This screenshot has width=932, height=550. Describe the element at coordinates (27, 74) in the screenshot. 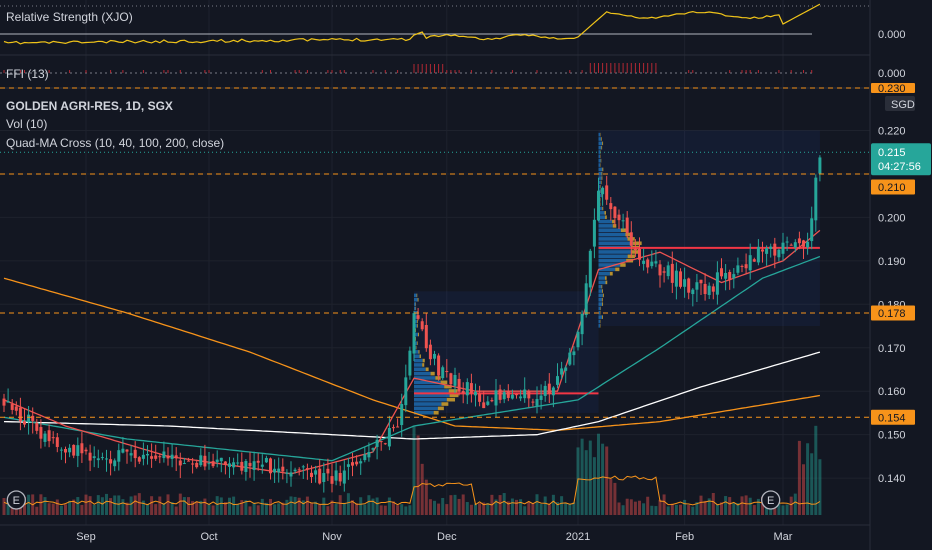

I see `ffi-indicator-label: FFI (13)` at that location.